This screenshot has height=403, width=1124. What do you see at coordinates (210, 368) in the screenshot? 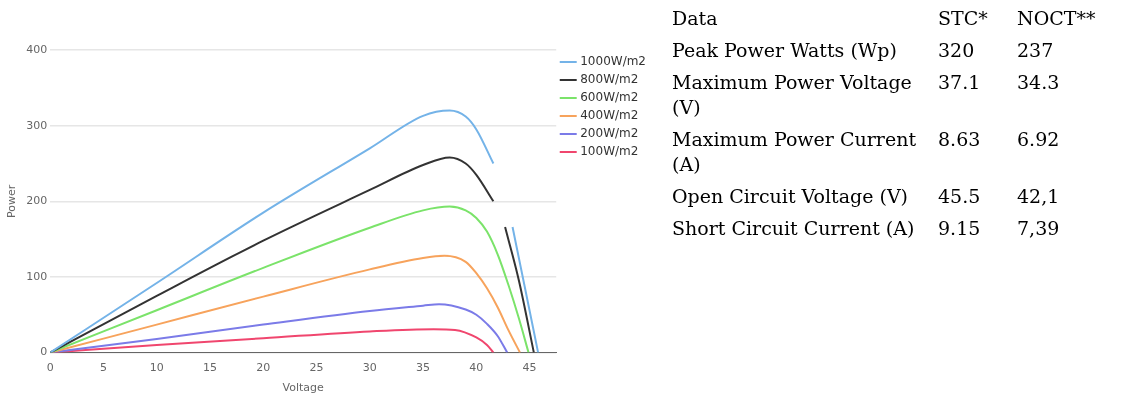
I see `x-tick-label: 15` at bounding box center [210, 368].